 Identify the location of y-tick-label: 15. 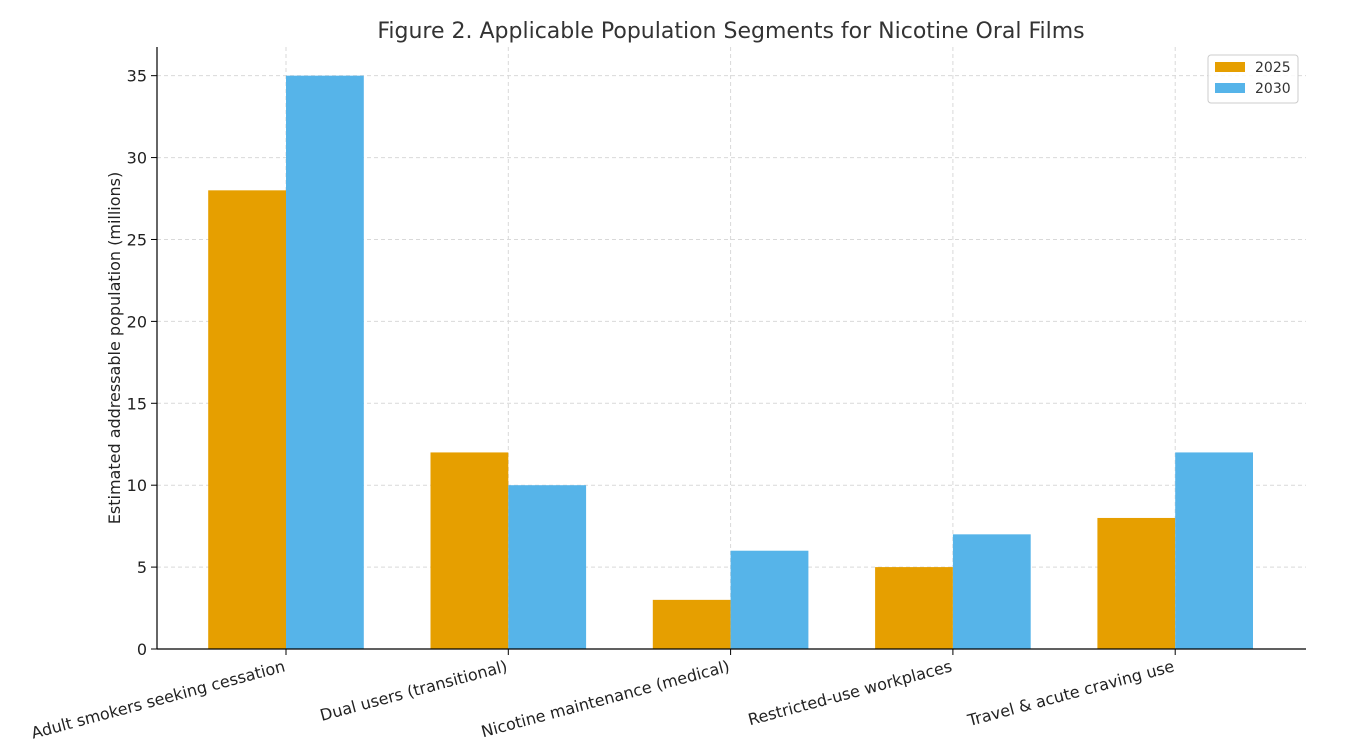
(137, 403).